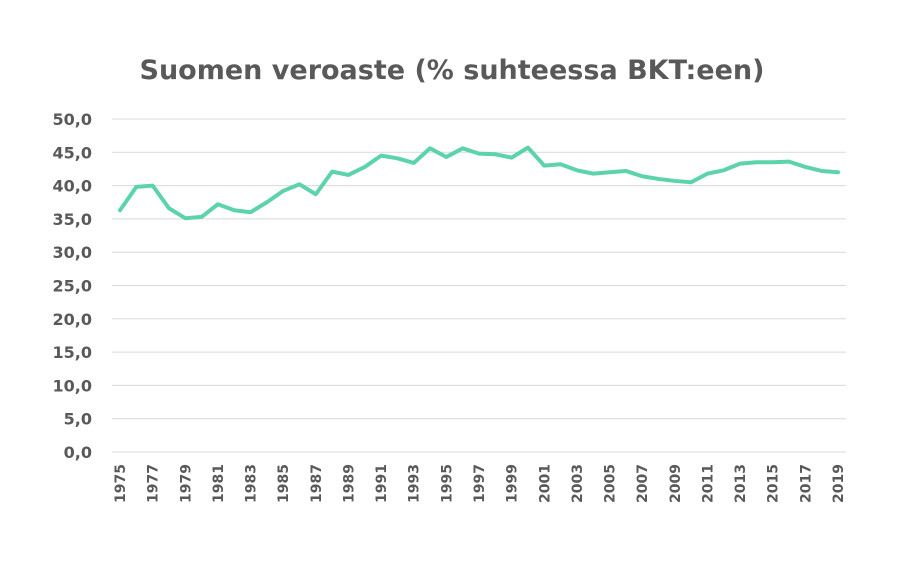 The width and height of the screenshot is (918, 588). Describe the element at coordinates (72, 219) in the screenshot. I see `y-tick-label: 35,0` at that location.